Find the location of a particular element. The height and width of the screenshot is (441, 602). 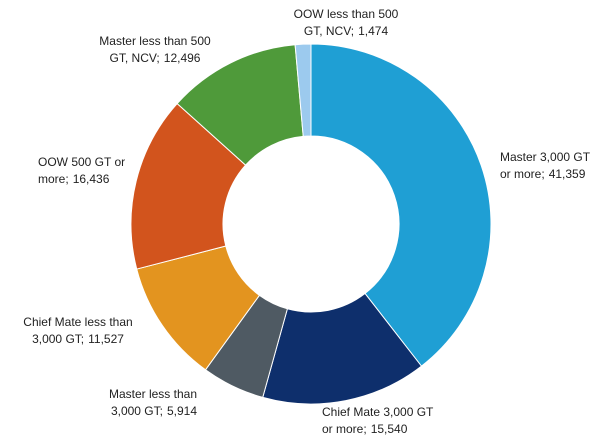

slice-label-name: Master 3,000 GT or more; is located at coordinates (545, 165).